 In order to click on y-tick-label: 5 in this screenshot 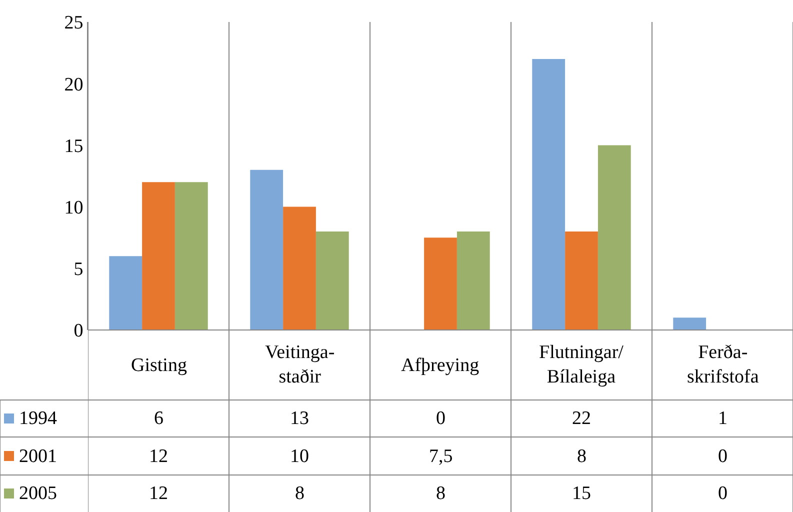, I will do `click(79, 269)`.